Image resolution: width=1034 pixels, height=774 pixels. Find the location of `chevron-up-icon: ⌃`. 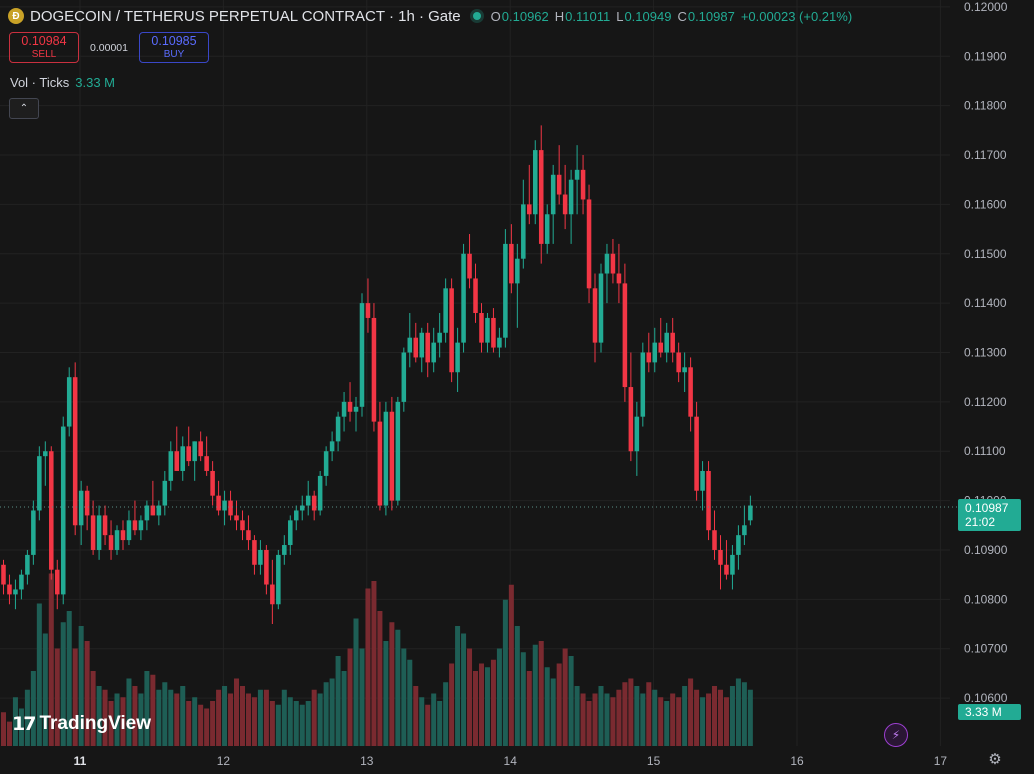

chevron-up-icon: ⌃ is located at coordinates (24, 108).